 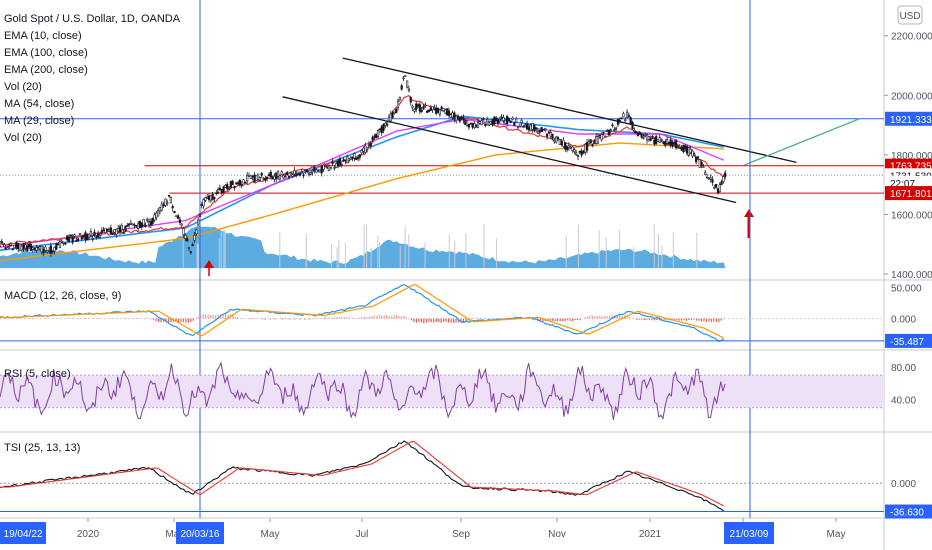 What do you see at coordinates (903, 320) in the screenshot?
I see `macd-y-tick-label: 0.000` at bounding box center [903, 320].